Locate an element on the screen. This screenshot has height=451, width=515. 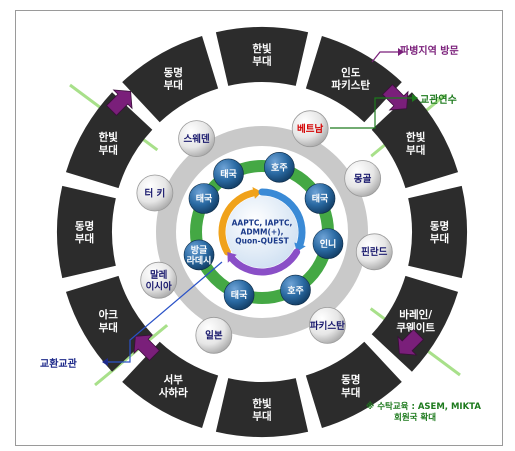
center-label: Quon-QUEST is located at coordinates (262, 241).